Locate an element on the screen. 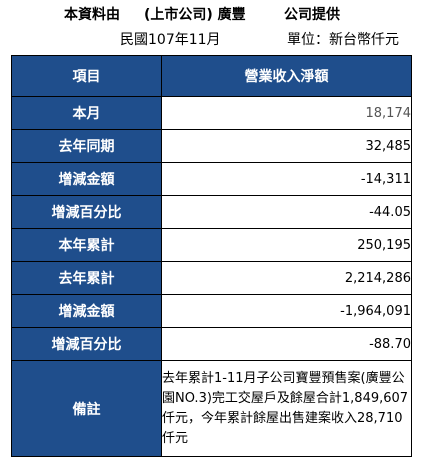 The image size is (421, 466). report-title: 本資料由 (上市公司) 廣豐 公司提供 is located at coordinates (210, 15).